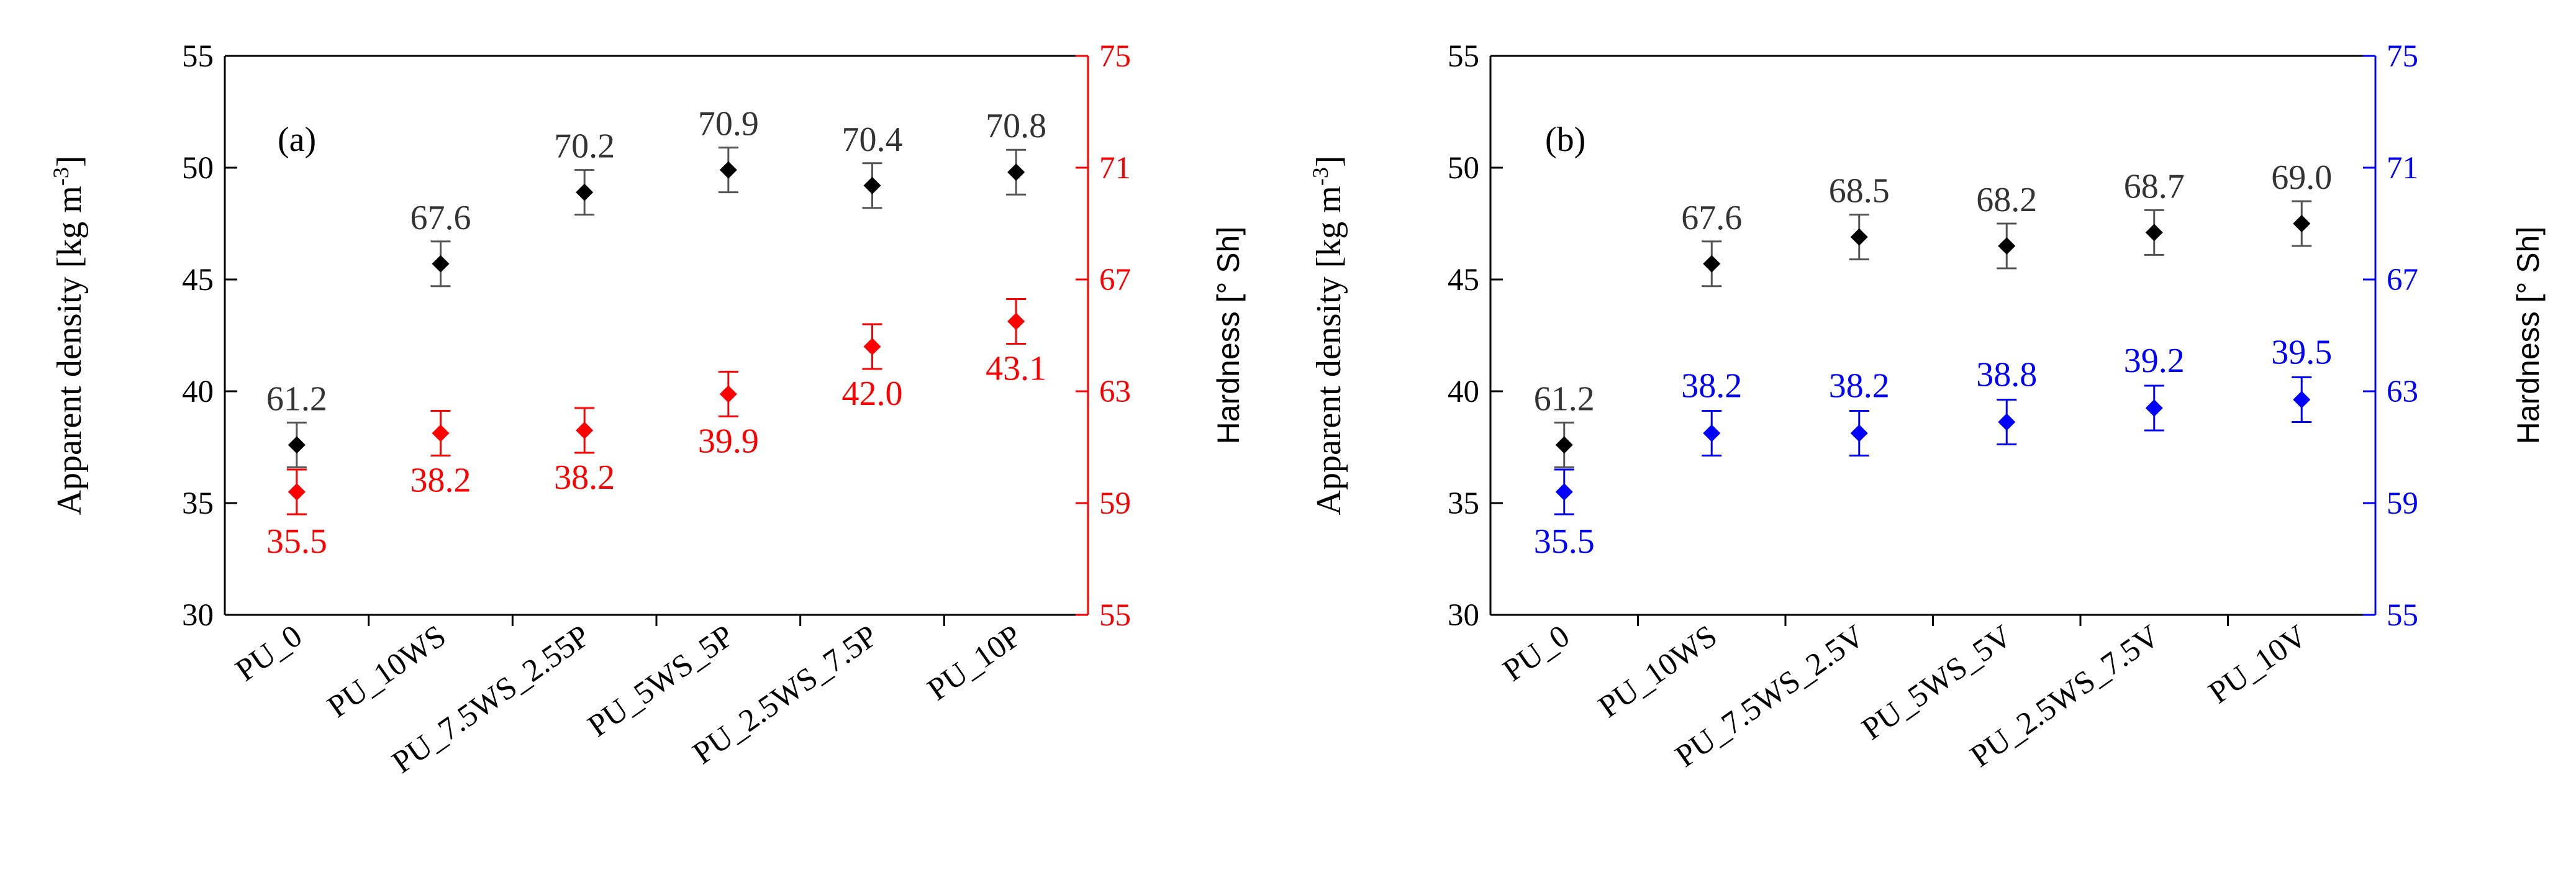 This screenshot has height=890, width=2576. I want to click on hardness-data-label: 42.0, so click(872, 394).